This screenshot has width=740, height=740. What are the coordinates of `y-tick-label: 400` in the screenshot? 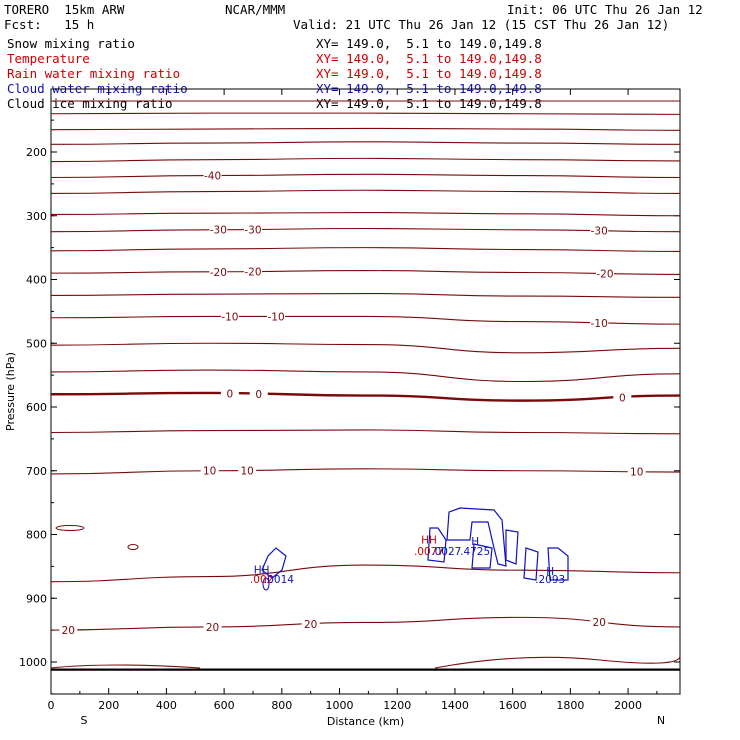 It's located at (36, 280).